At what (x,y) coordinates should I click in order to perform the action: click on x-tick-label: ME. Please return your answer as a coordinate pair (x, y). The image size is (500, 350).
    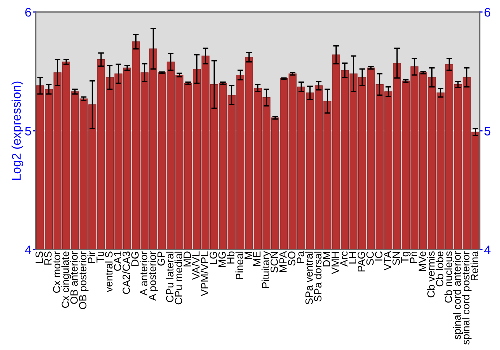
    Looking at the image, I should click on (257, 259).